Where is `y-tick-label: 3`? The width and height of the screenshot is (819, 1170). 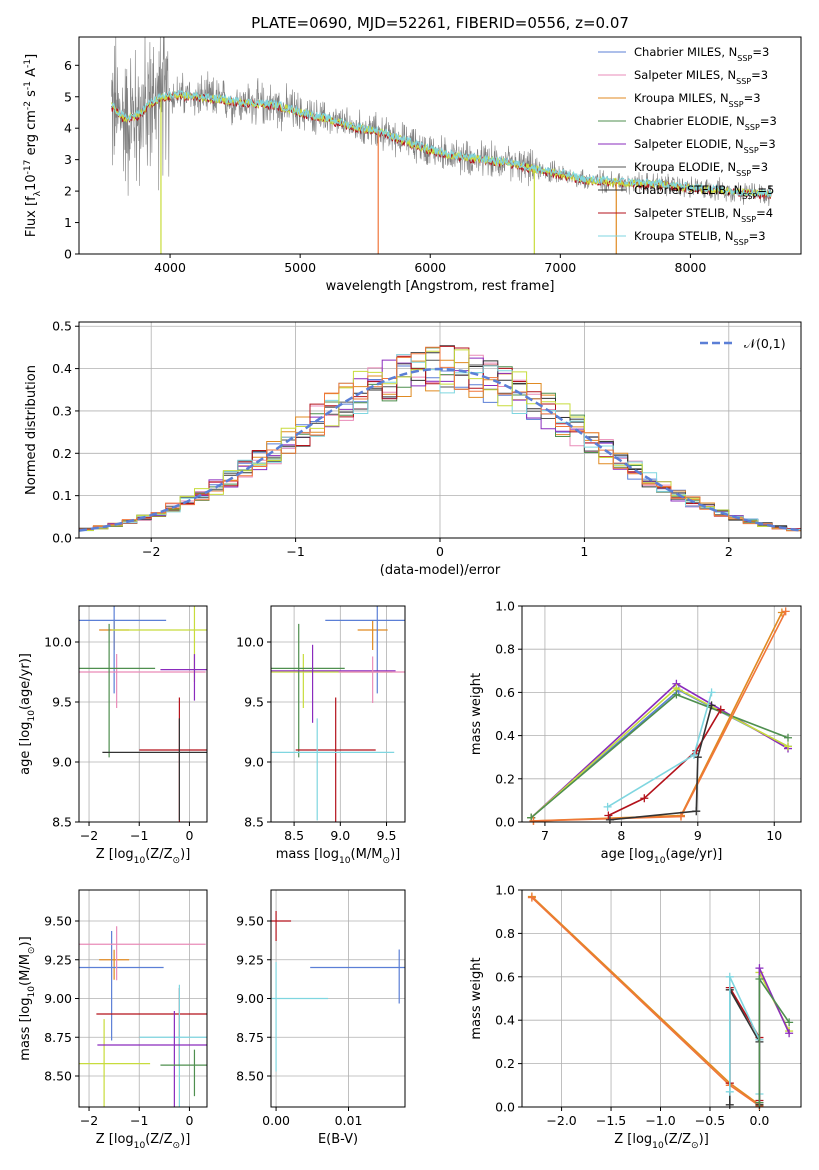
y-tick-label: 3 is located at coordinates (68, 159).